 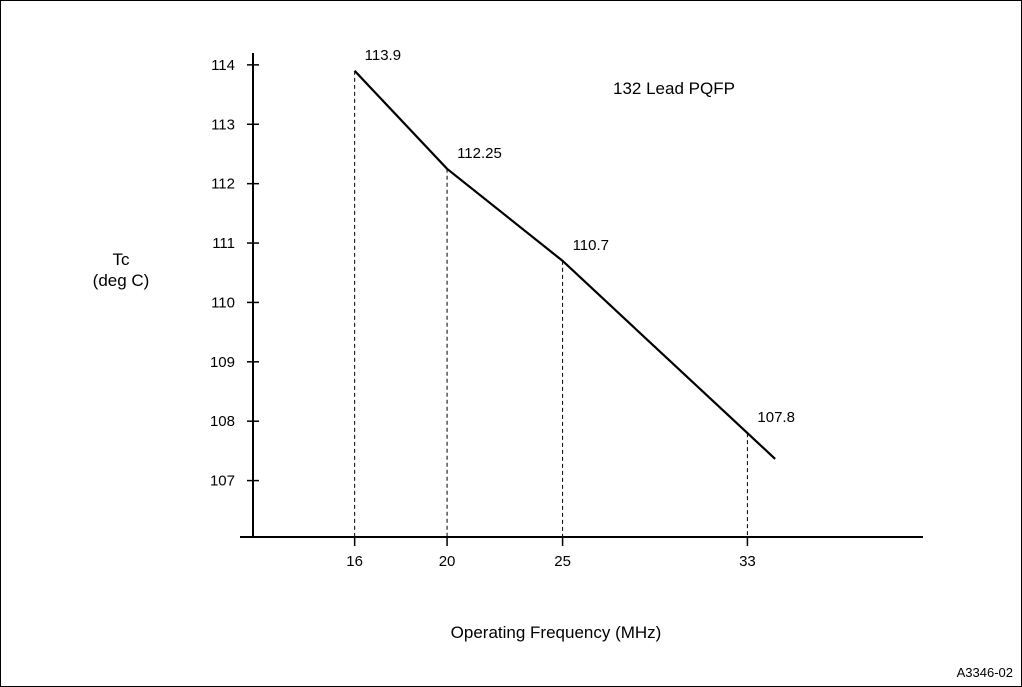 What do you see at coordinates (121, 259) in the screenshot?
I see `y-axis-label-line1: Tc` at bounding box center [121, 259].